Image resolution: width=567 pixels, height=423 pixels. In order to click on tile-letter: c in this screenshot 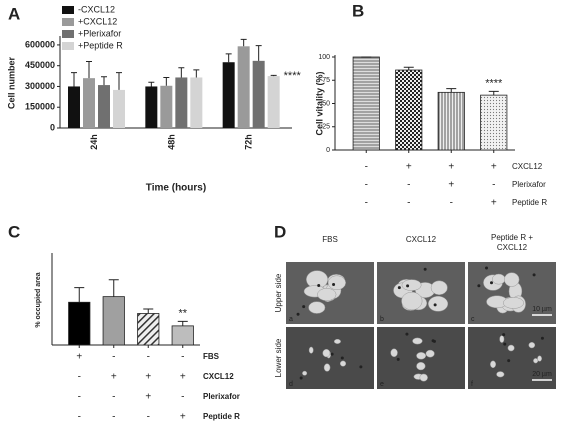, I will do `click(473, 319)`.